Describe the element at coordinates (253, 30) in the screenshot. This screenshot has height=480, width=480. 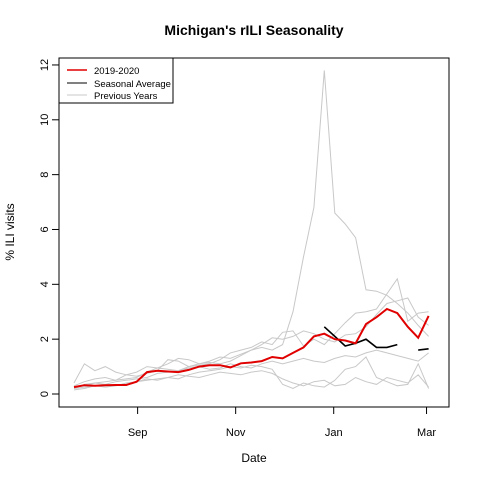
I see `chart-title: Michigan's rILI Seasonality` at that location.